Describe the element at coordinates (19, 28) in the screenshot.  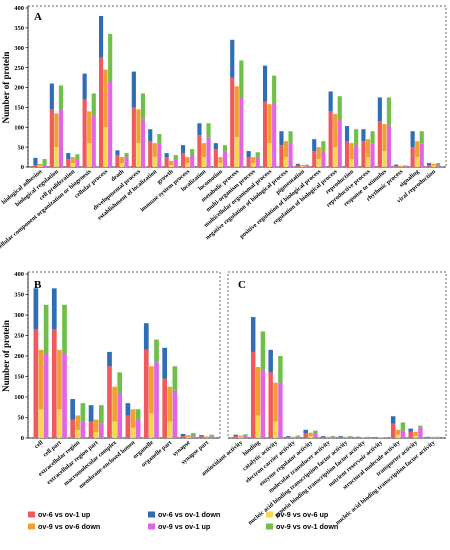
I see `y-tick-label: 350` at that location.